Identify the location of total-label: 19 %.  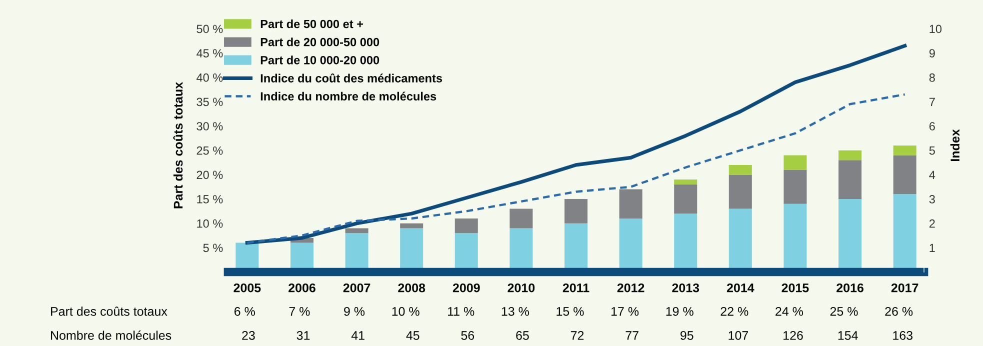
(680, 311).